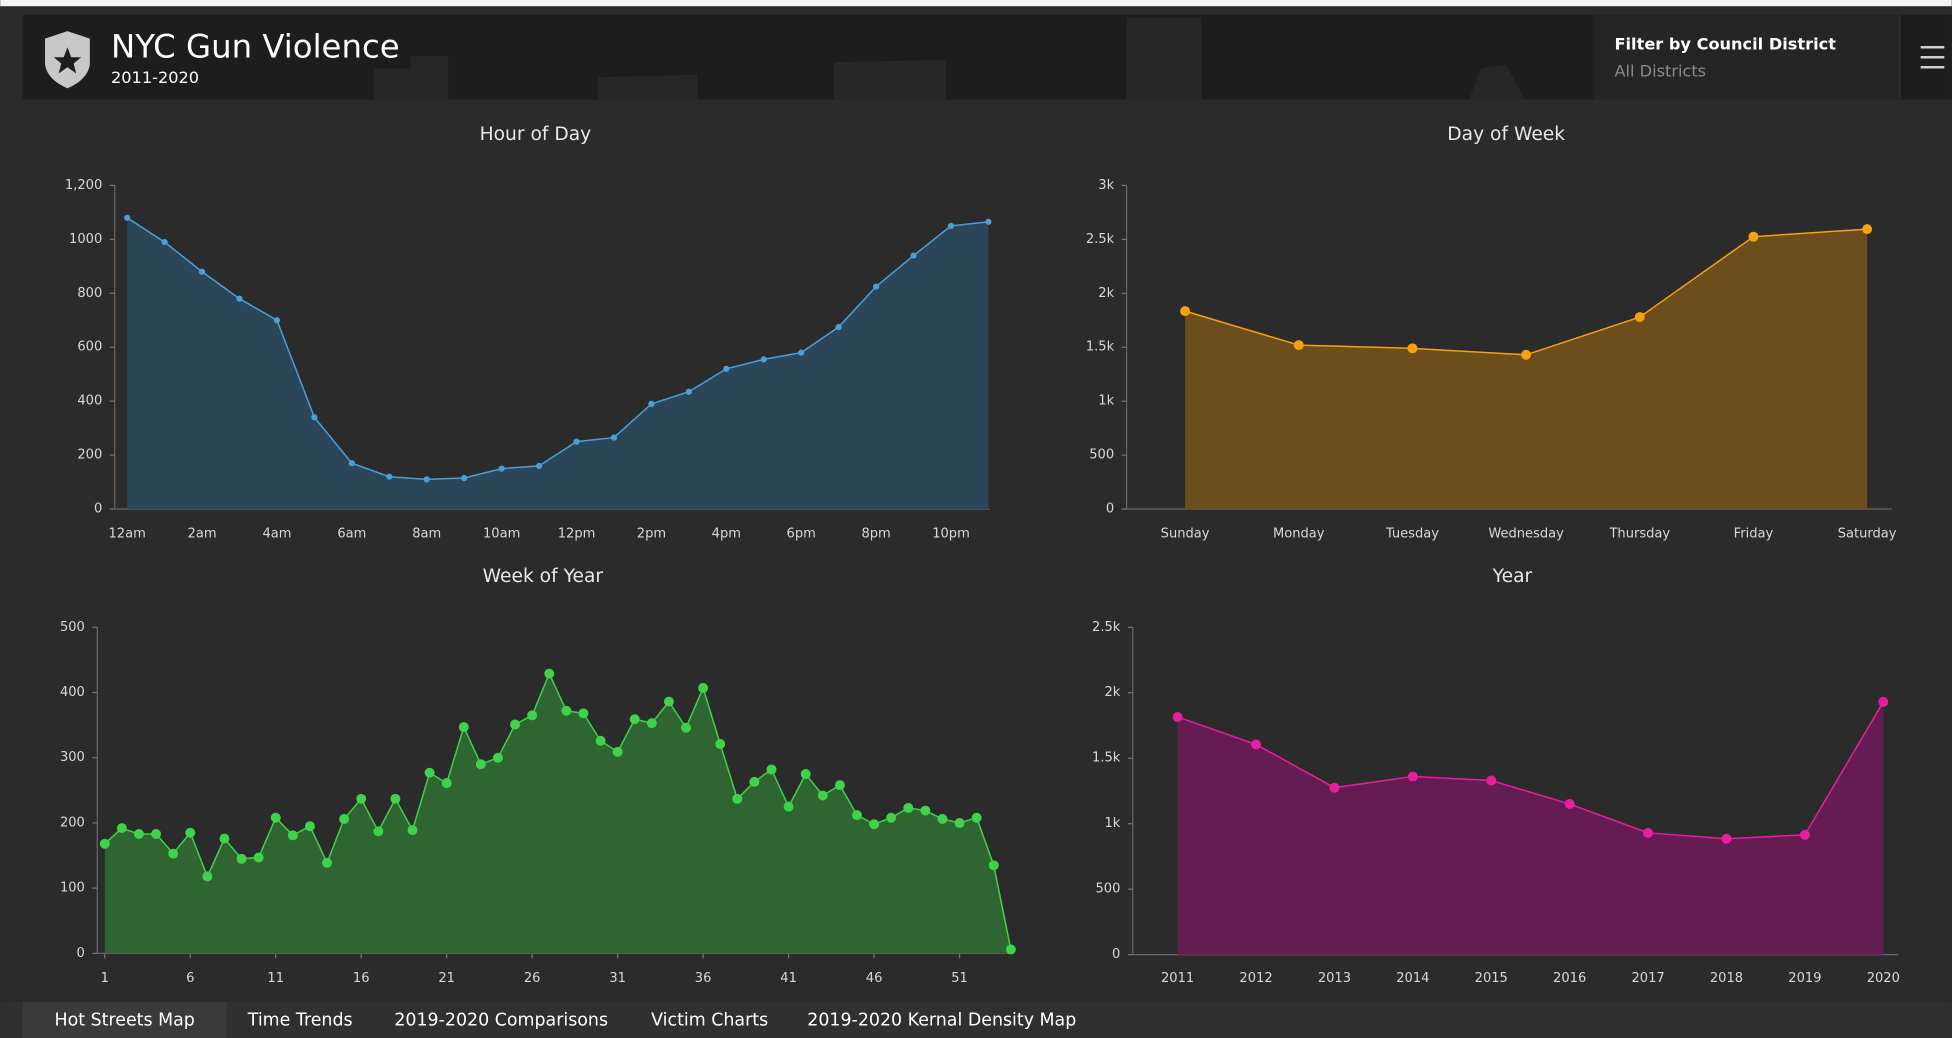  I want to click on x-tick-label: 11, so click(275, 978).